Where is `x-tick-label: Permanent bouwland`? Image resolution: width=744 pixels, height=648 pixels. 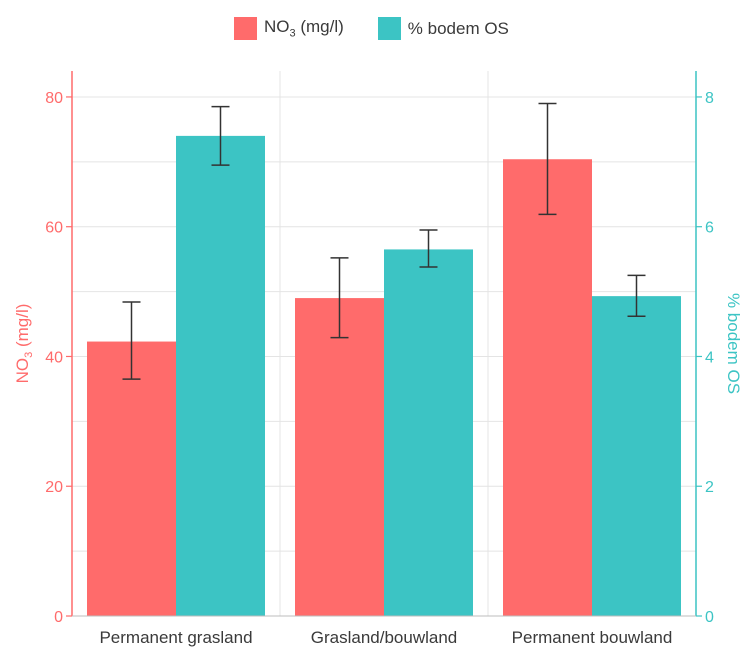 x-tick-label: Permanent bouwland is located at coordinates (592, 637).